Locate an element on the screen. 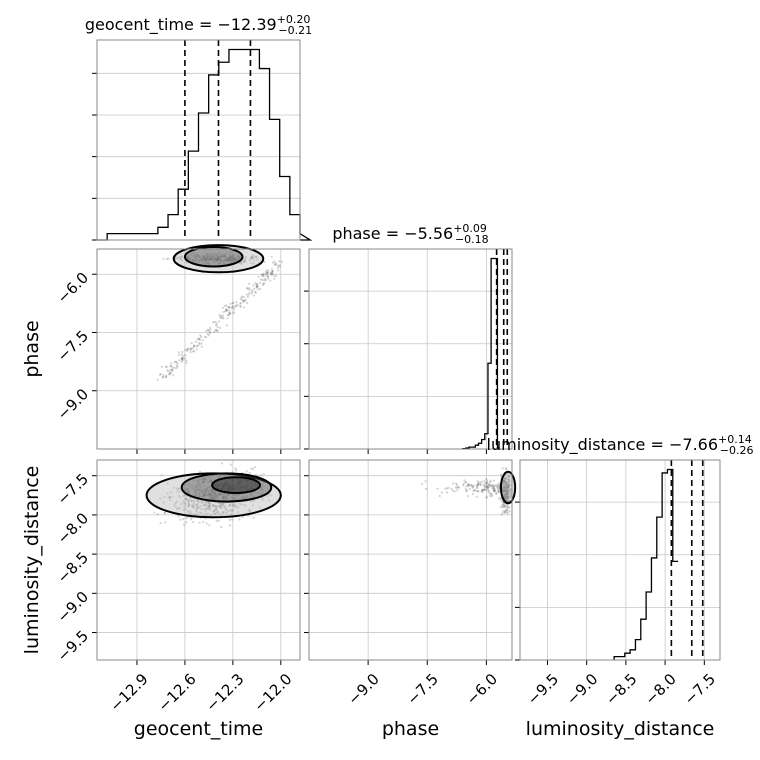 The height and width of the screenshot is (760, 760). geocent-phase-ytick-label-2: −9.0 is located at coordinates (73, 404).